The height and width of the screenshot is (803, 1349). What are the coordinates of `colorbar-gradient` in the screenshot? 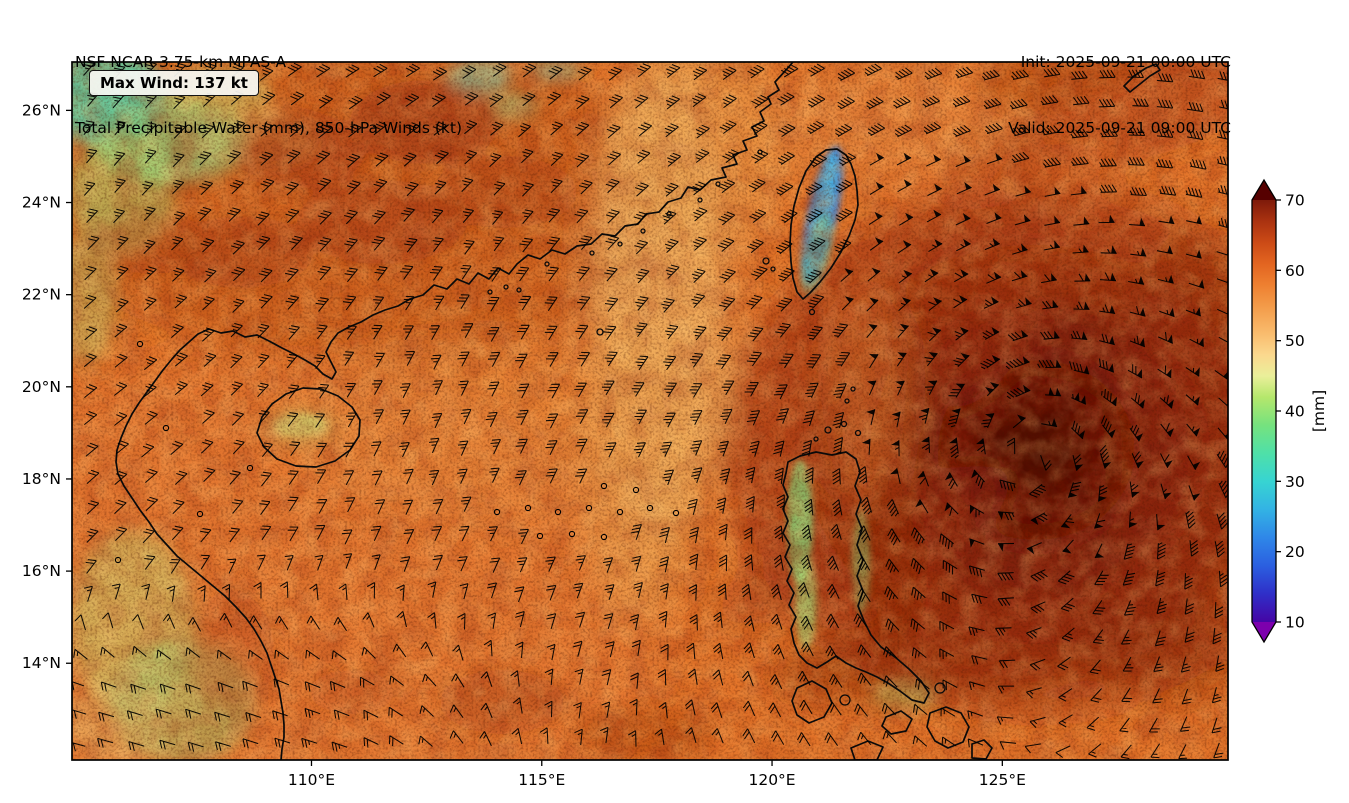 It's located at (1264, 411).